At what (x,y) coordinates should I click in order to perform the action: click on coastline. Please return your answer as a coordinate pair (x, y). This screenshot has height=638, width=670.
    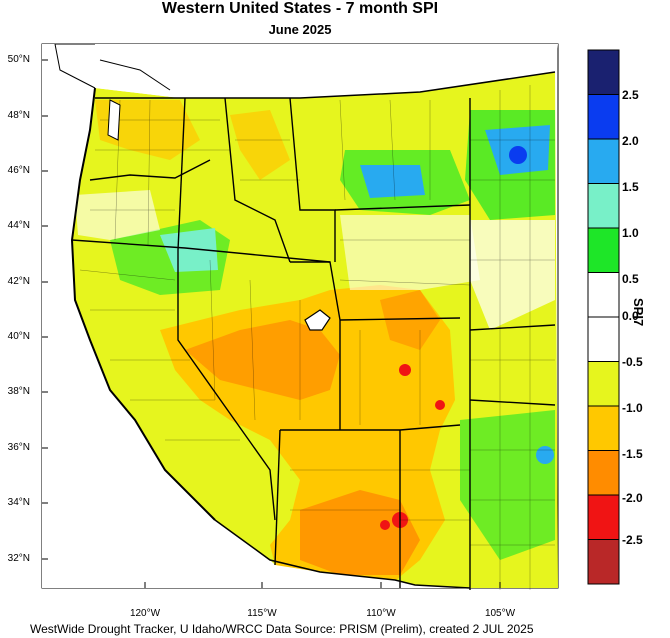
    Looking at the image, I should click on (143, 304).